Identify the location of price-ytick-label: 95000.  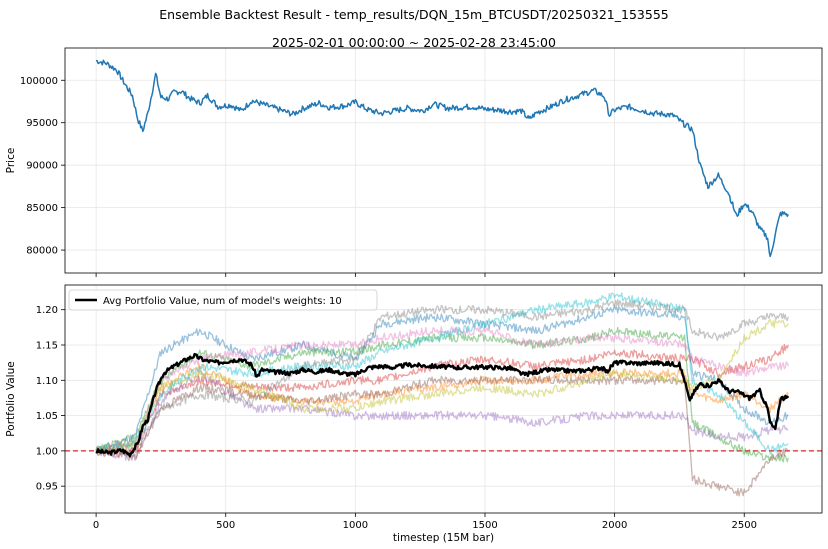
(42, 123).